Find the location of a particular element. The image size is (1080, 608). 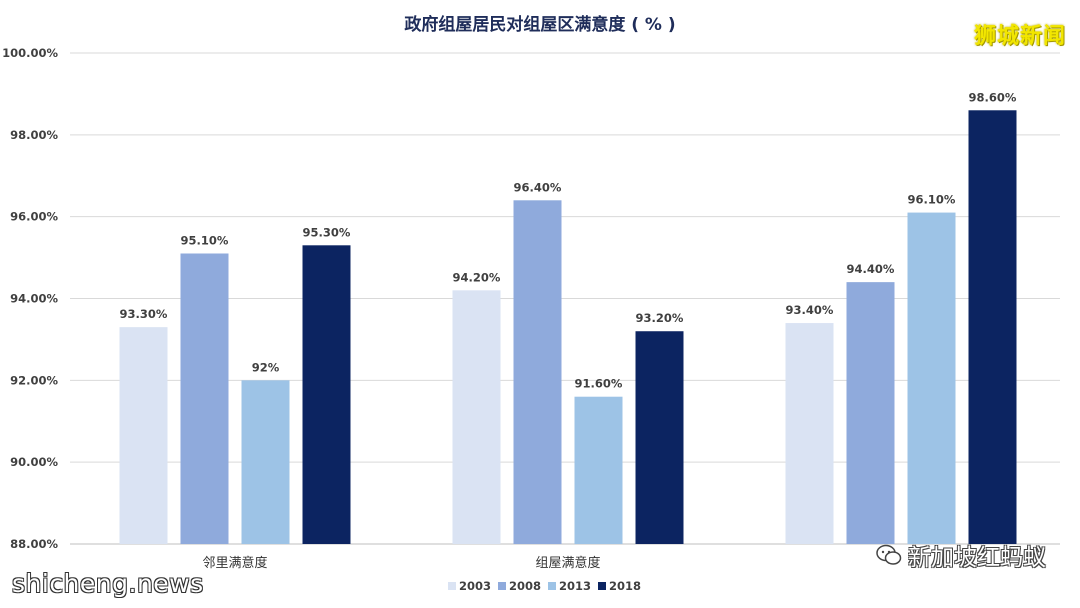

data-label: 93.40% is located at coordinates (810, 310).